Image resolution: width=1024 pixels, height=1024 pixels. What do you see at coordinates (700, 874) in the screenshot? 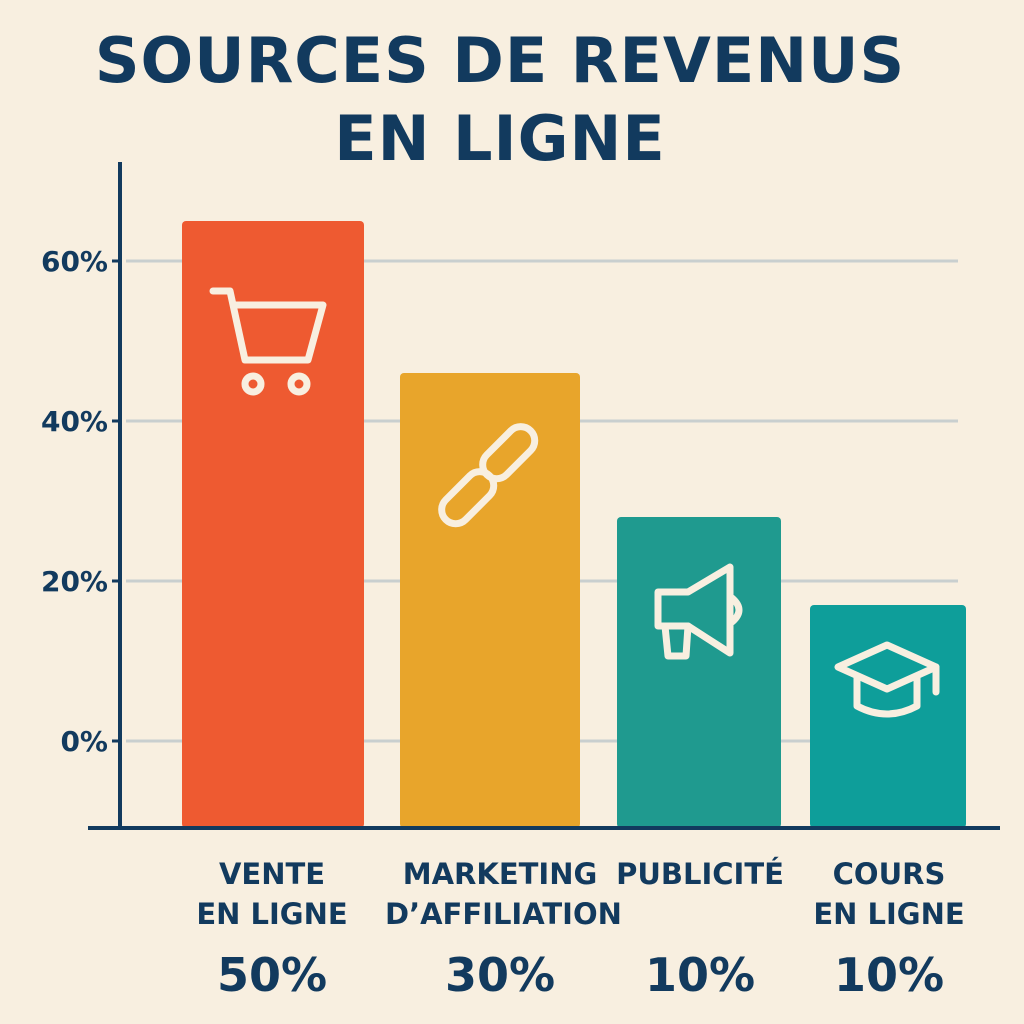
I see `category-label: PUBLICITÉ` at bounding box center [700, 874].